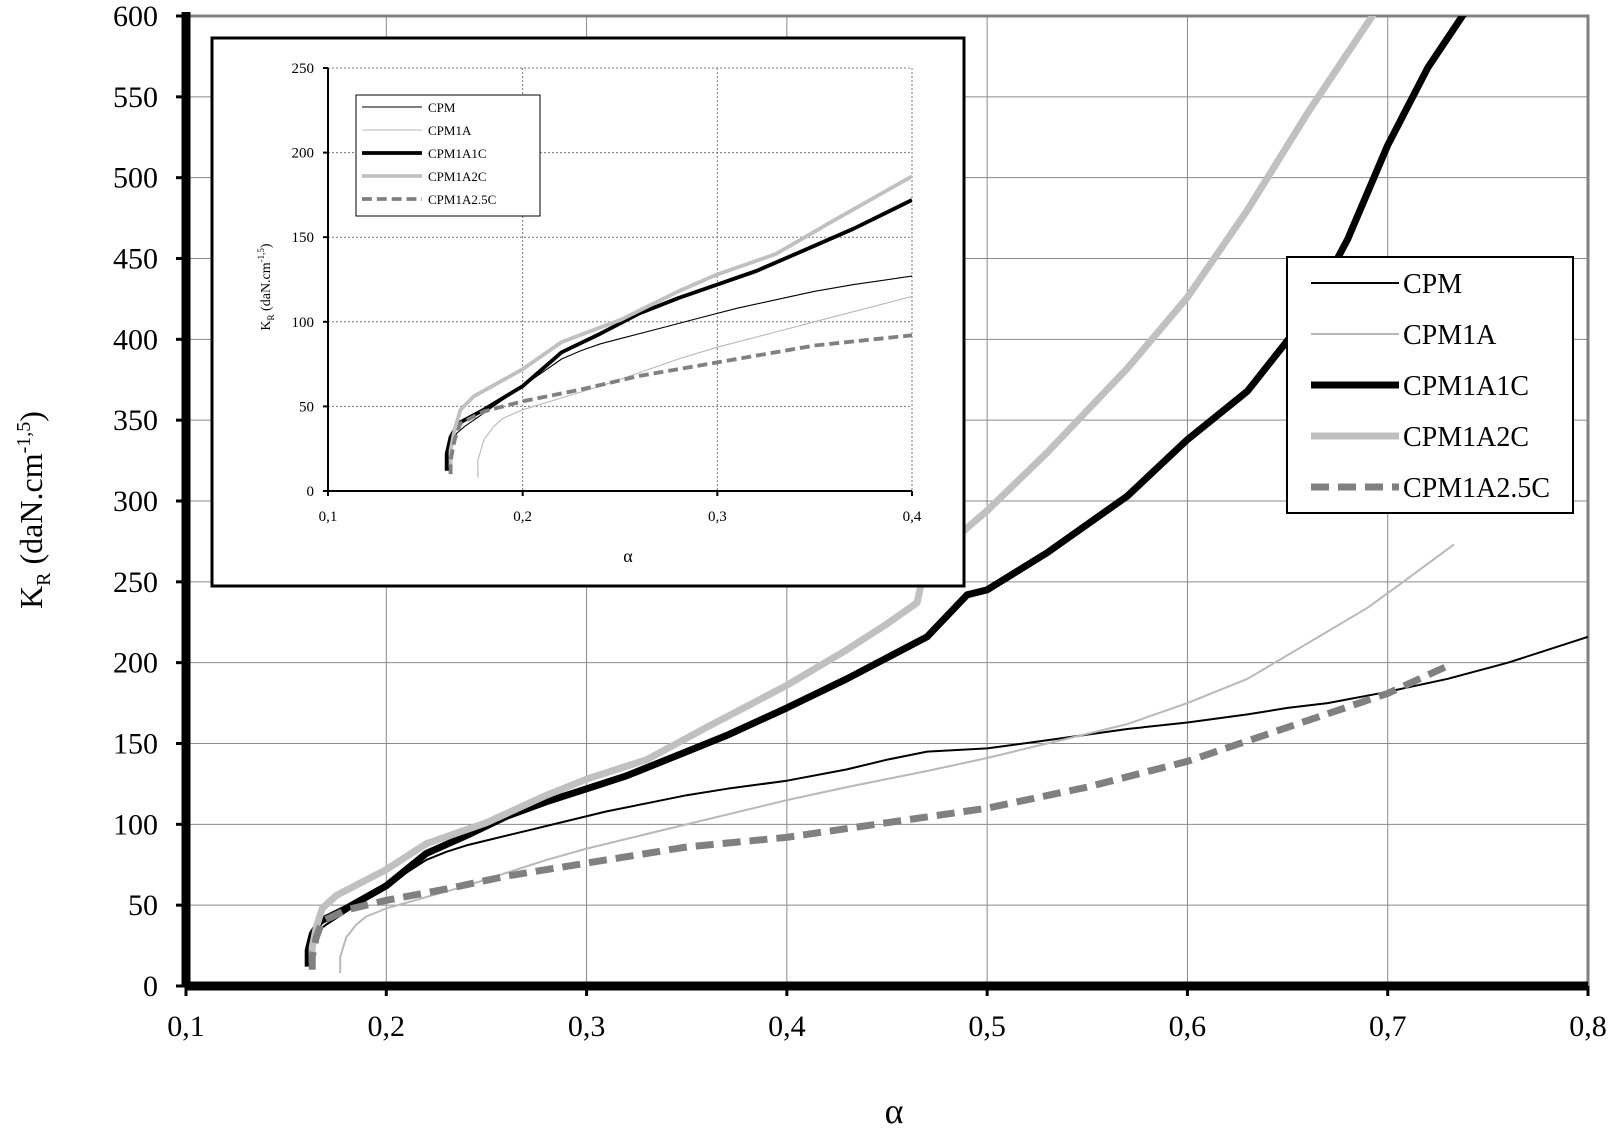  I want to click on main-legend-label-cpm1a2c: CPM1A2C, so click(1466, 437).